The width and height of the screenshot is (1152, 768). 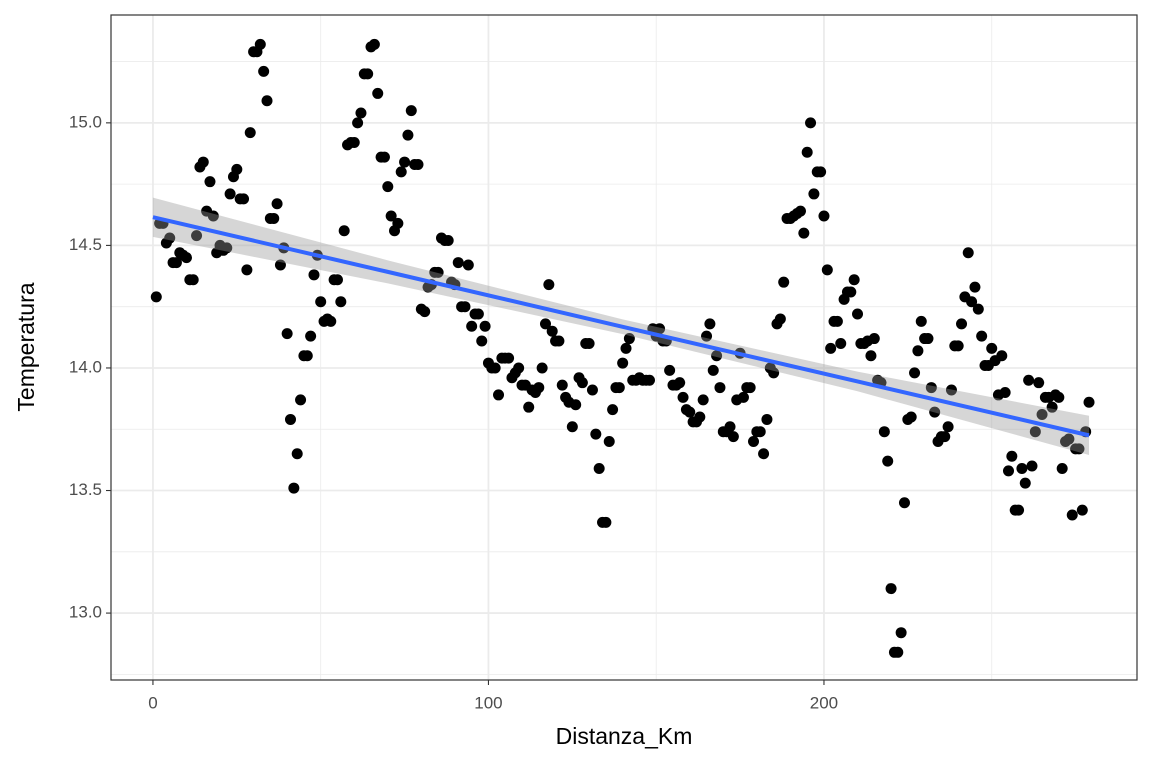 I want to click on y-tick-label: 13.5, so click(x=85, y=489).